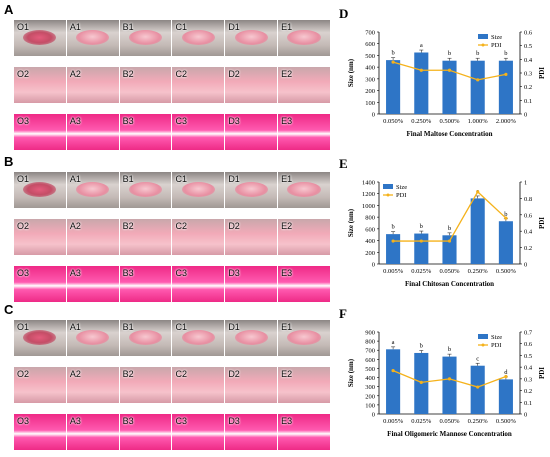 The height and width of the screenshot is (457, 550). Describe the element at coordinates (373, 265) in the screenshot. I see `y-tick-label: 0` at that location.